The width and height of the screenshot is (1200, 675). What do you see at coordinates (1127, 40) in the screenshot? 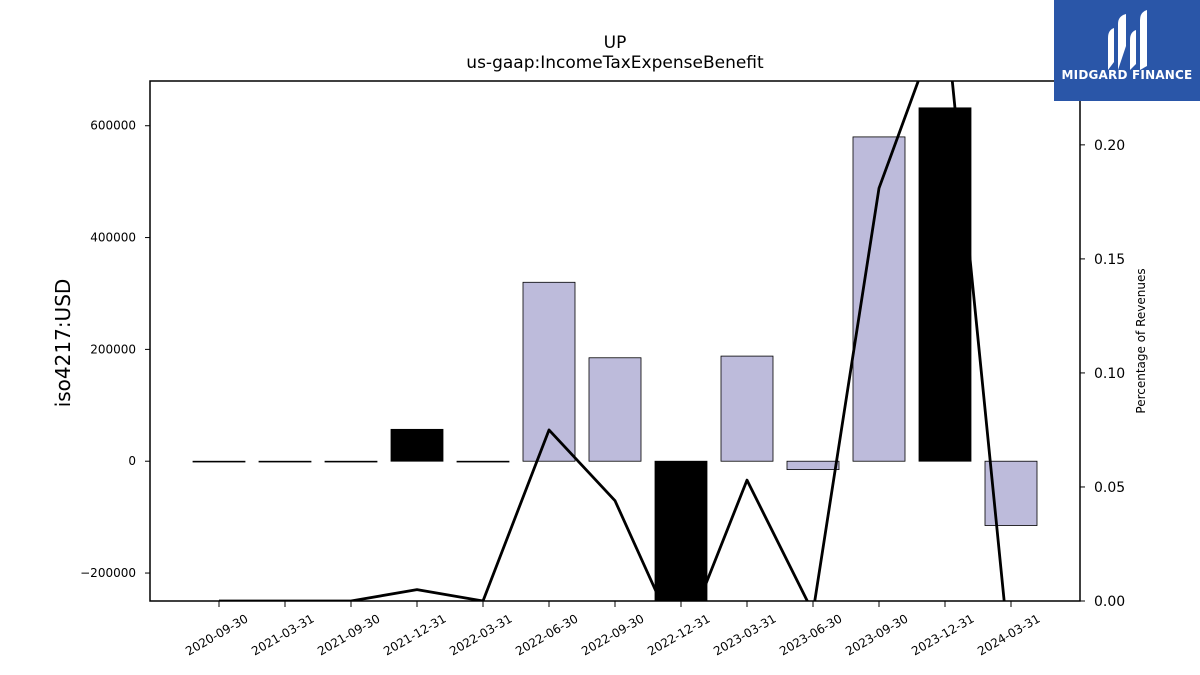
I see `logo-mark-icon` at bounding box center [1127, 40].